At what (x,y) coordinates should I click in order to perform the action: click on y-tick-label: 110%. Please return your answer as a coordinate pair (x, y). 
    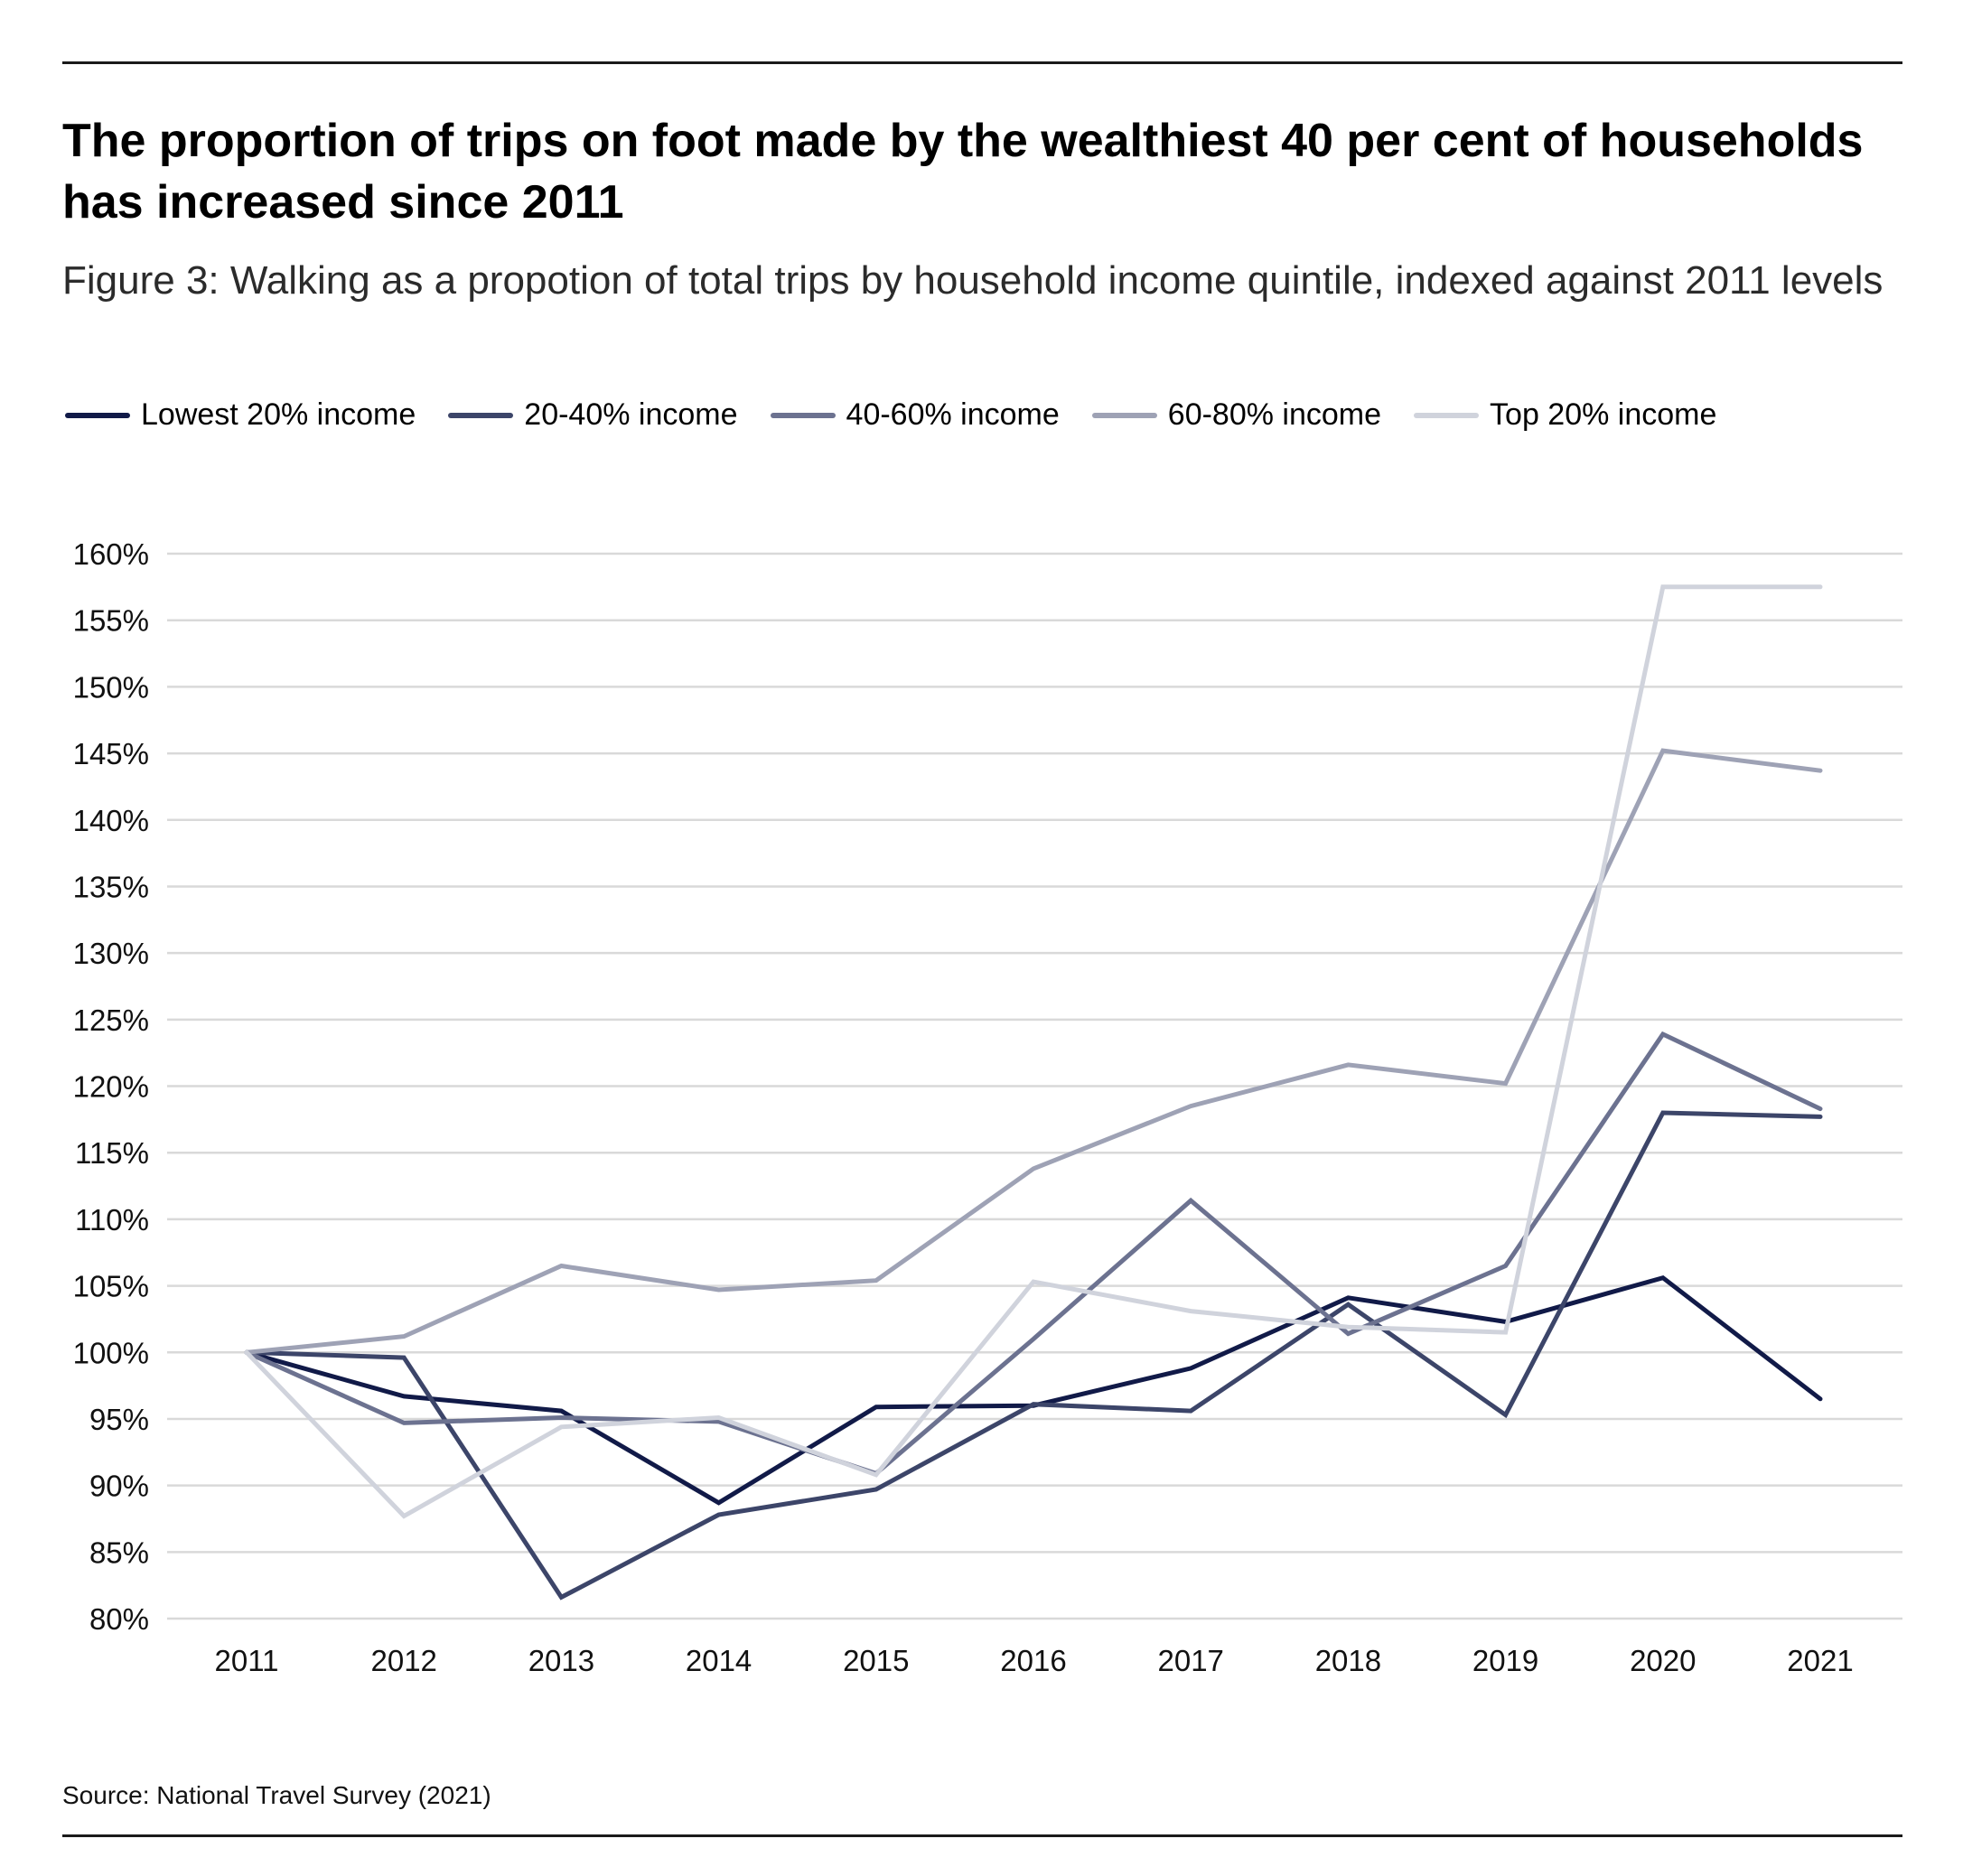
    Looking at the image, I should click on (112, 1220).